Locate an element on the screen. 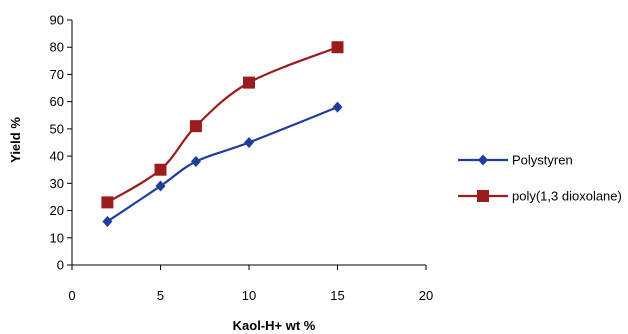 The height and width of the screenshot is (334, 628). x-tick-label: 0 is located at coordinates (71, 295).